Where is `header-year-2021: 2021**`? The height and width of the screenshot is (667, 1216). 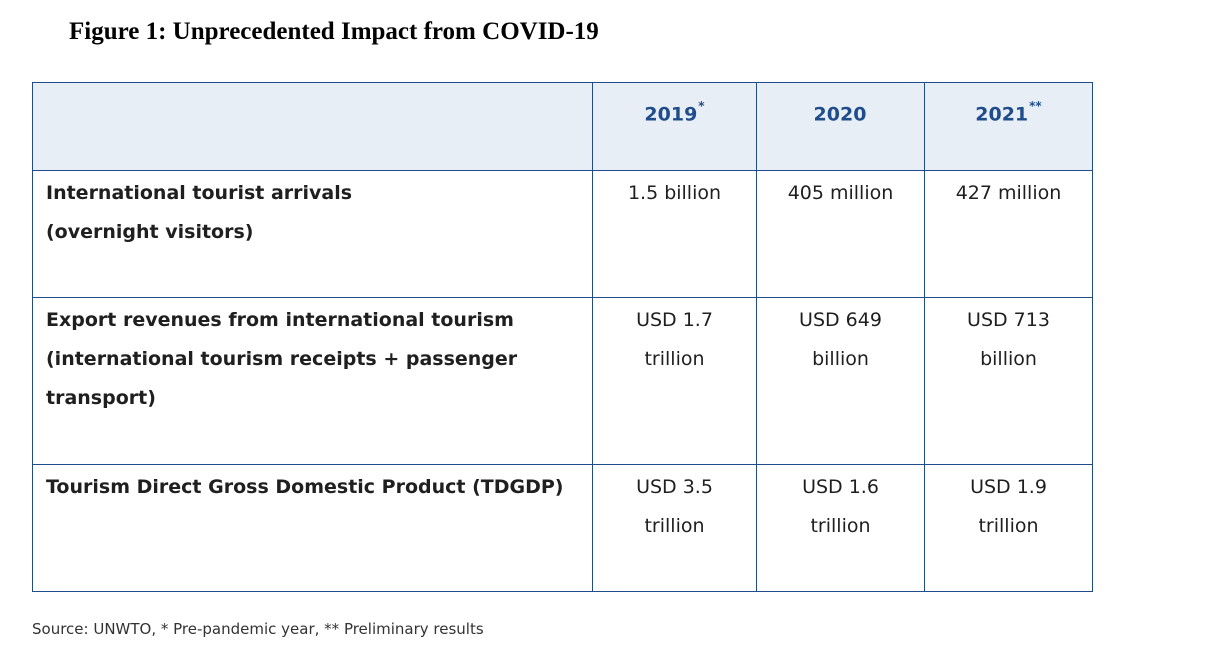
header-year-2021: 2021** is located at coordinates (1008, 126).